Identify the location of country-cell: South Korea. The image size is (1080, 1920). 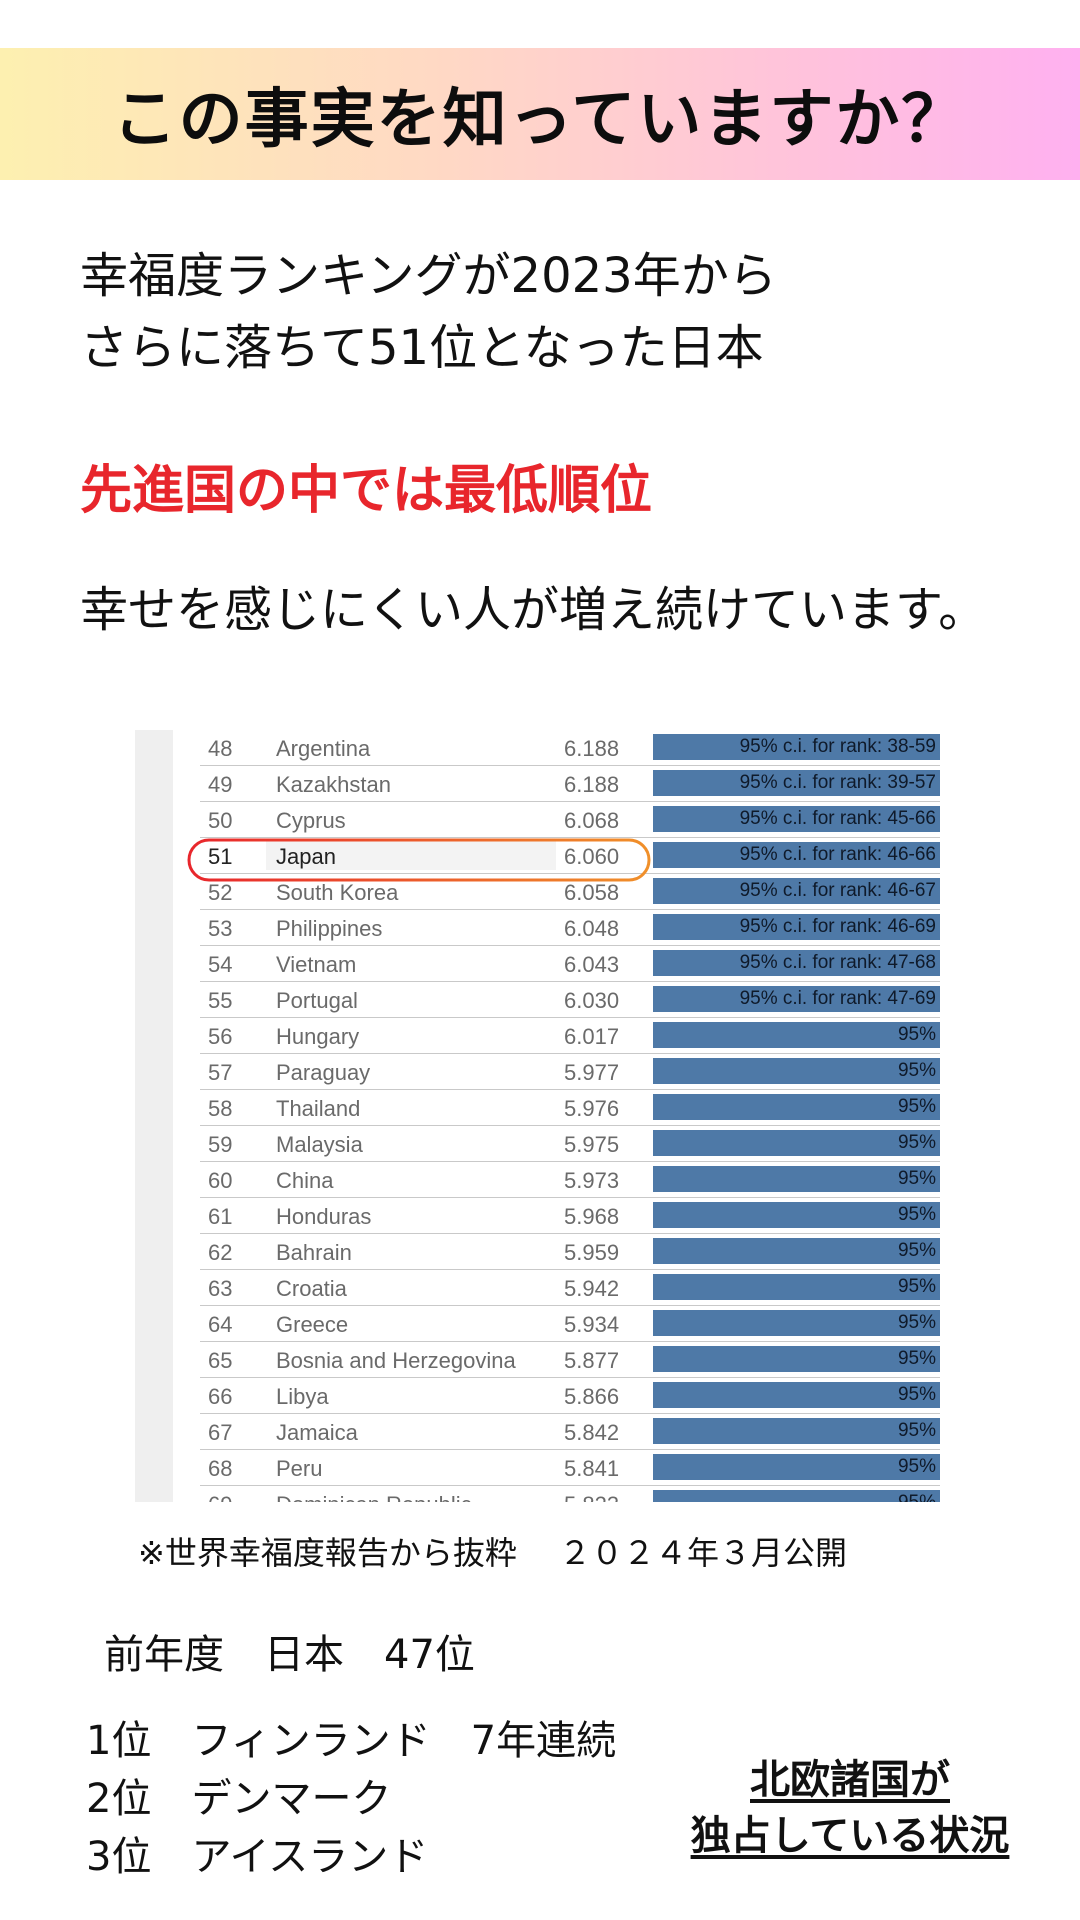
(337, 892).